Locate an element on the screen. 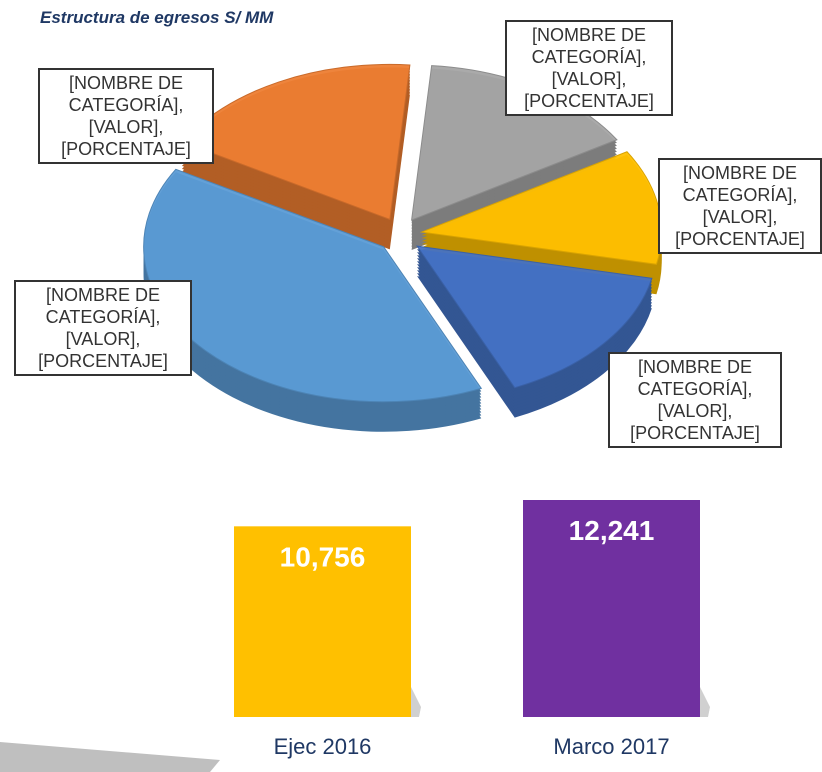 The height and width of the screenshot is (772, 822). x-tick-label: Marco 2017 is located at coordinates (611, 746).